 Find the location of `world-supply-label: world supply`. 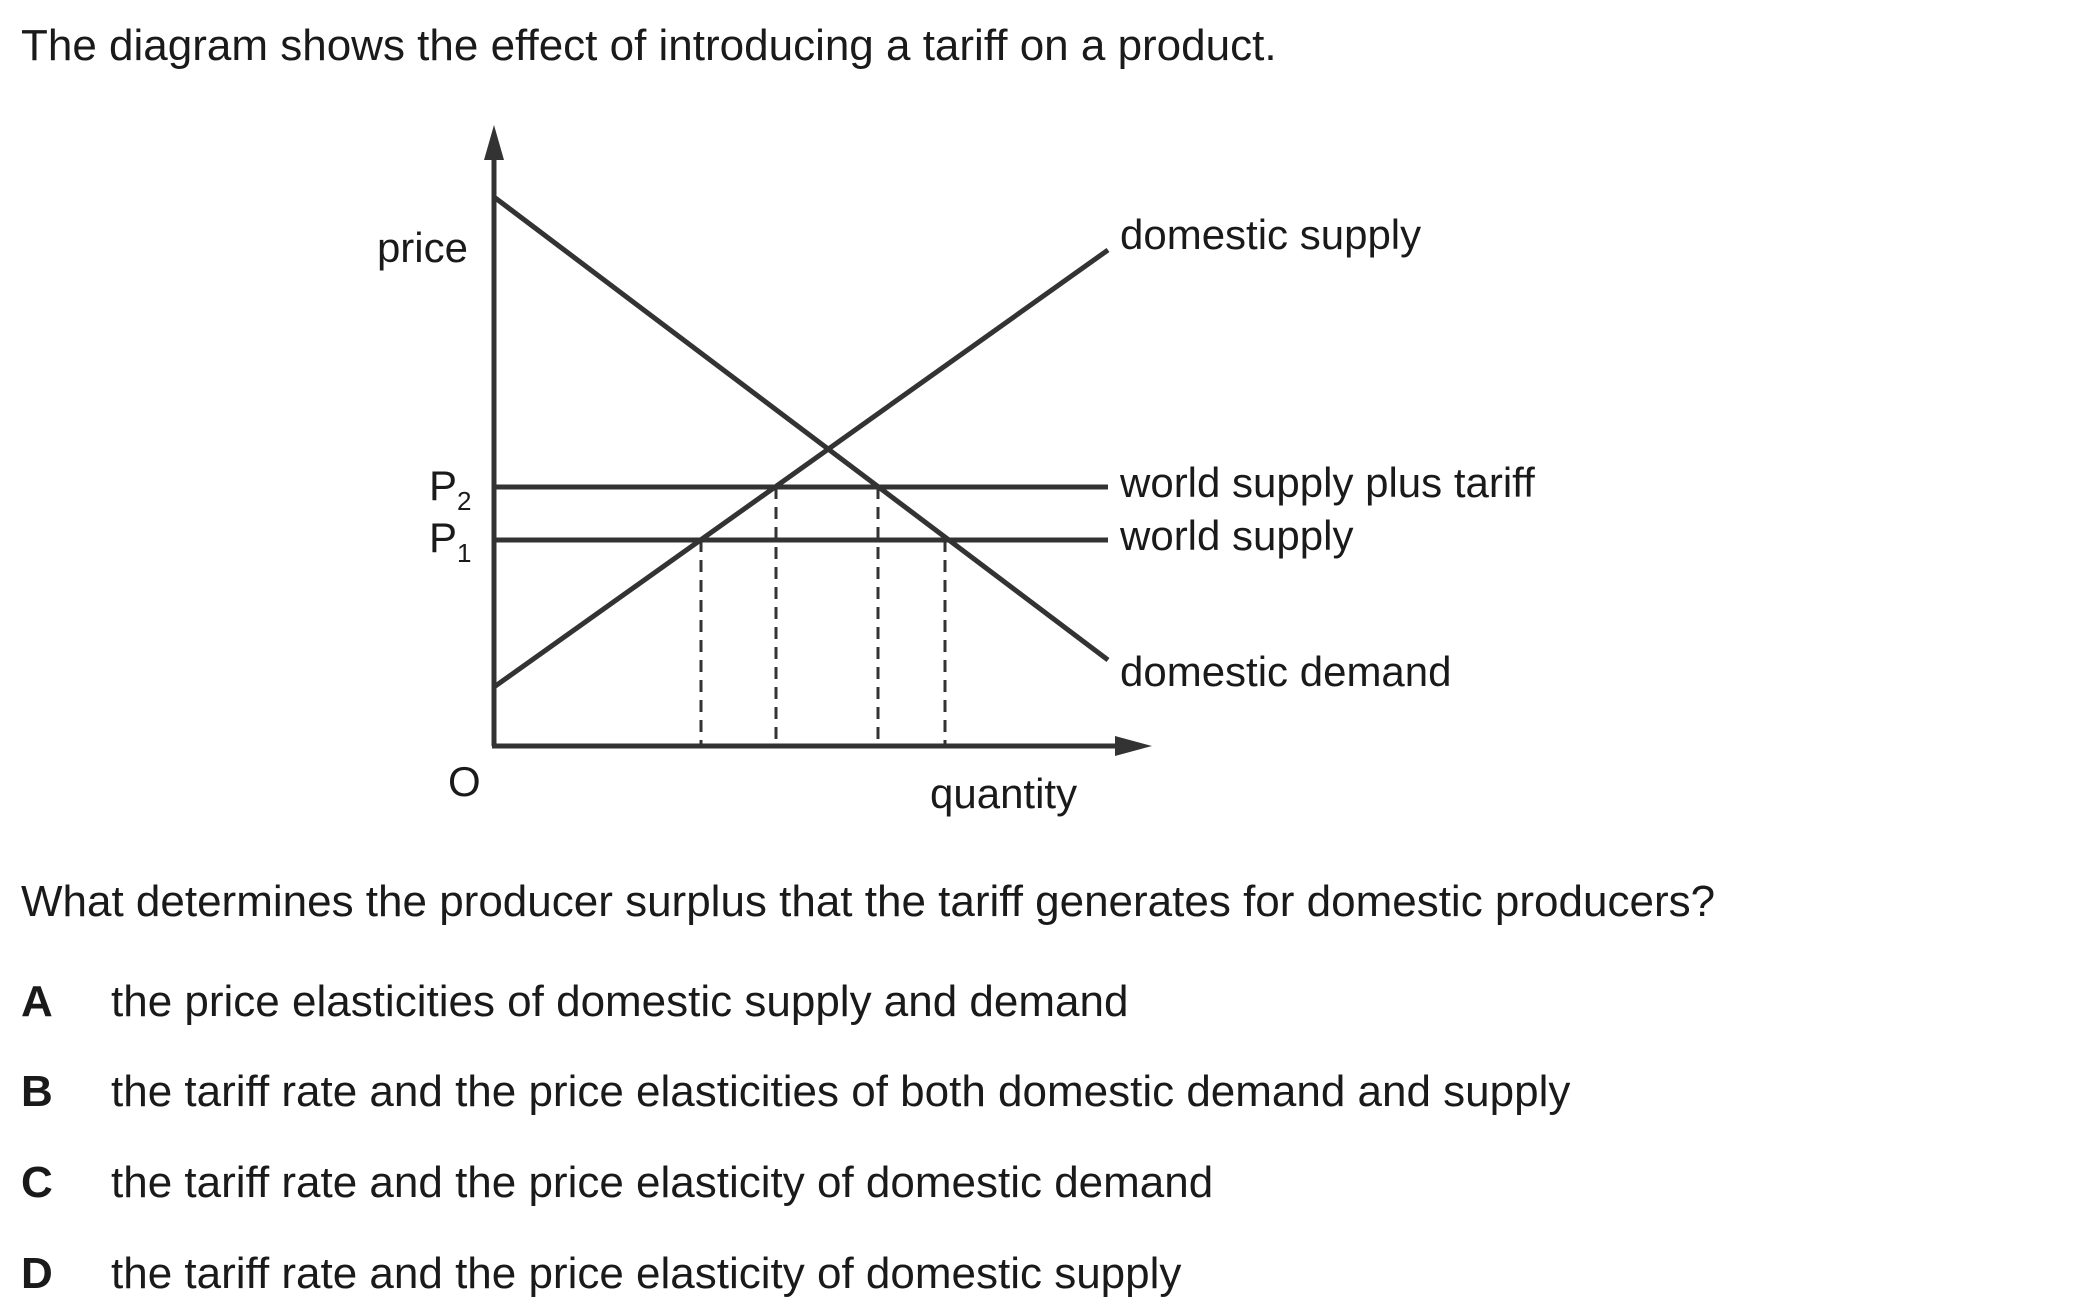

world-supply-label: world supply is located at coordinates (1236, 535).